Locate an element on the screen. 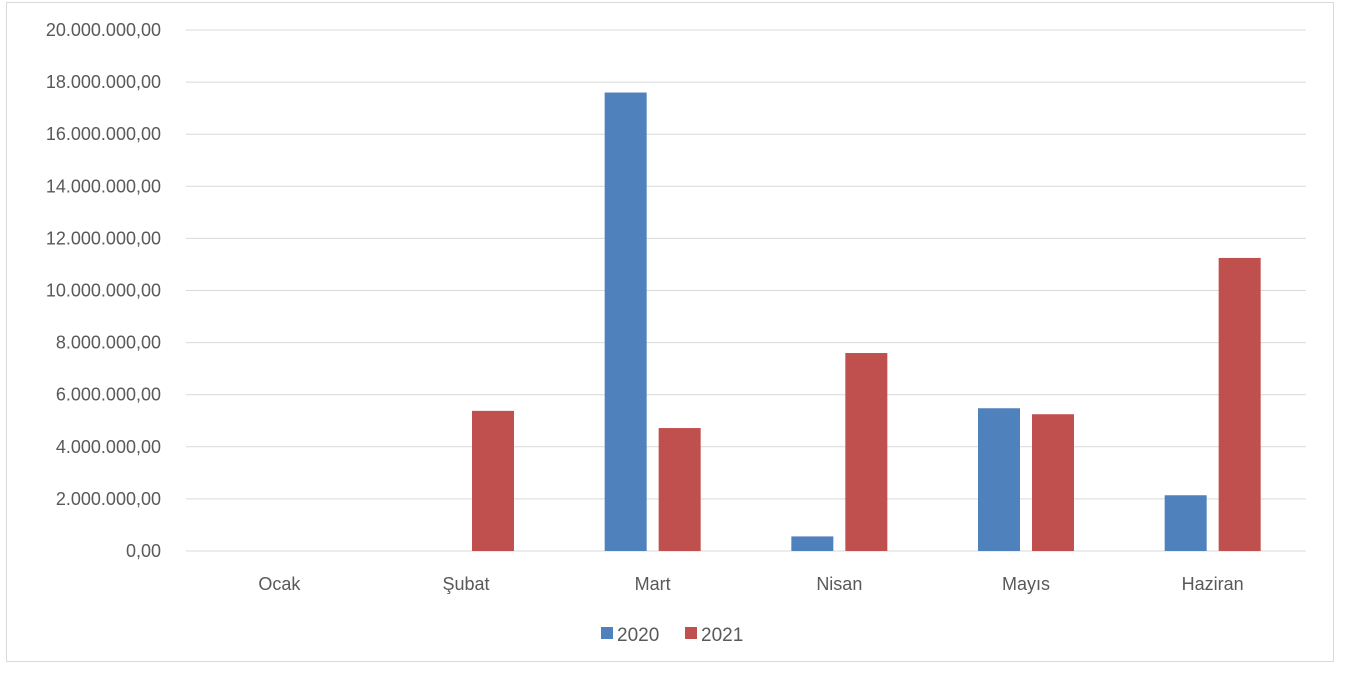 Image resolution: width=1346 pixels, height=675 pixels. x-tick-label: Haziran is located at coordinates (1213, 584).